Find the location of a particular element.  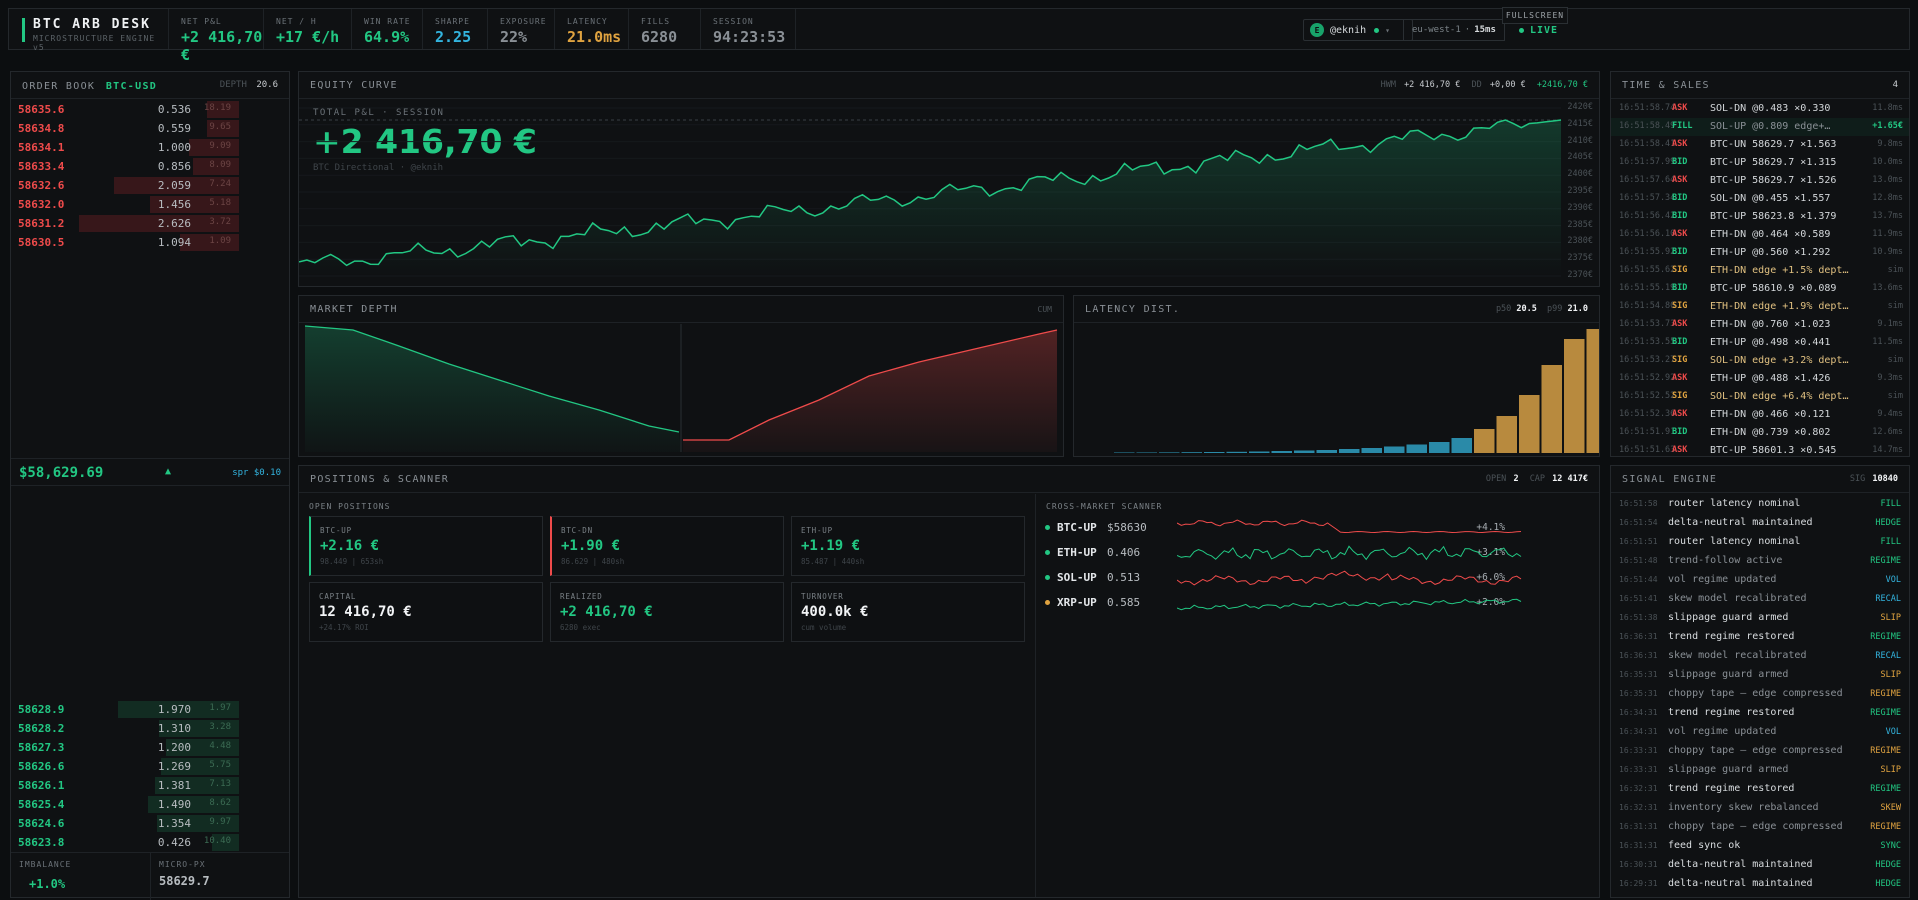

signal-row: 16:51:51 router latency nominal FILL is located at coordinates (1760, 542).